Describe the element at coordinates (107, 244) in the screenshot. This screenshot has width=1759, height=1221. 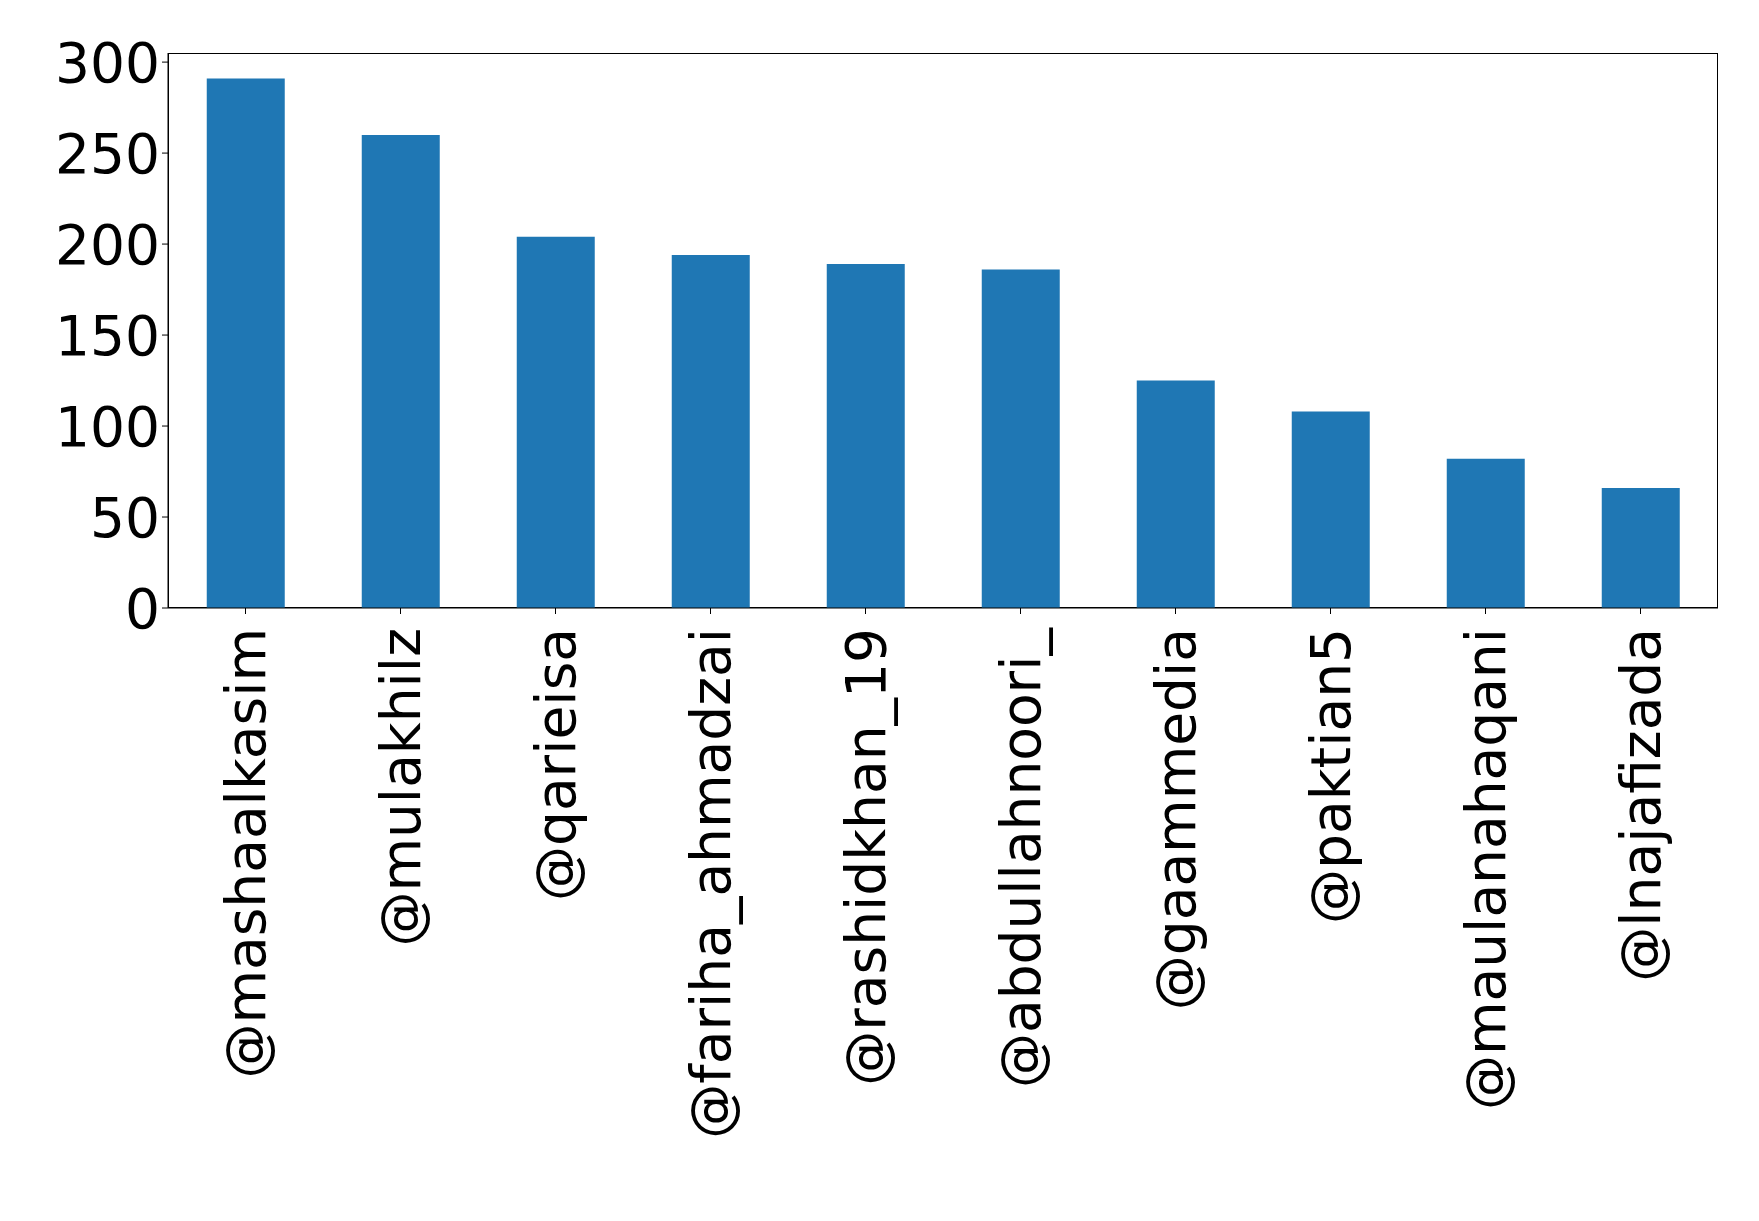
I see `y-tick-label: 200` at that location.